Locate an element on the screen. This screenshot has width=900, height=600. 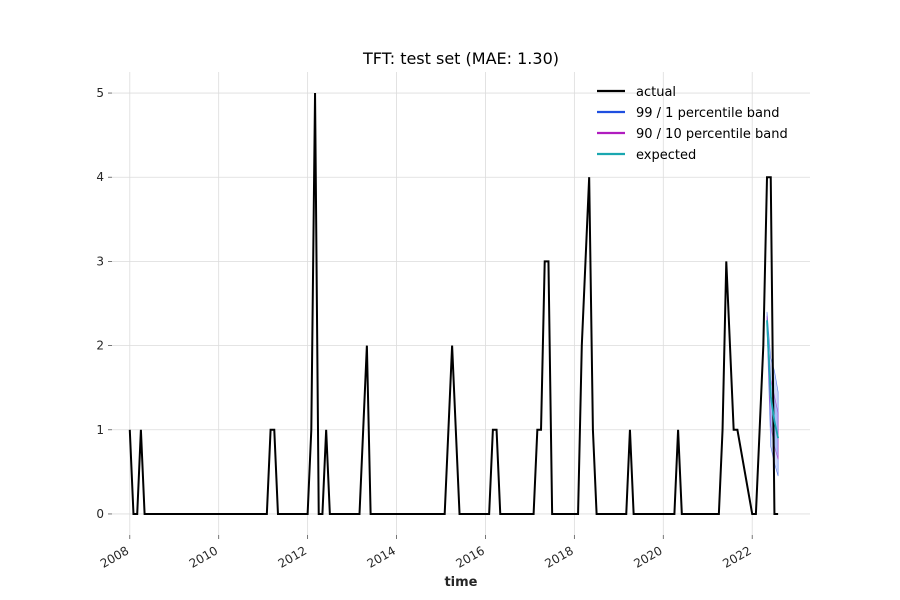
x-axis-ticks: 2008 2010 2012 2014 2016 2018 2020 2022 is located at coordinates (426, 553).